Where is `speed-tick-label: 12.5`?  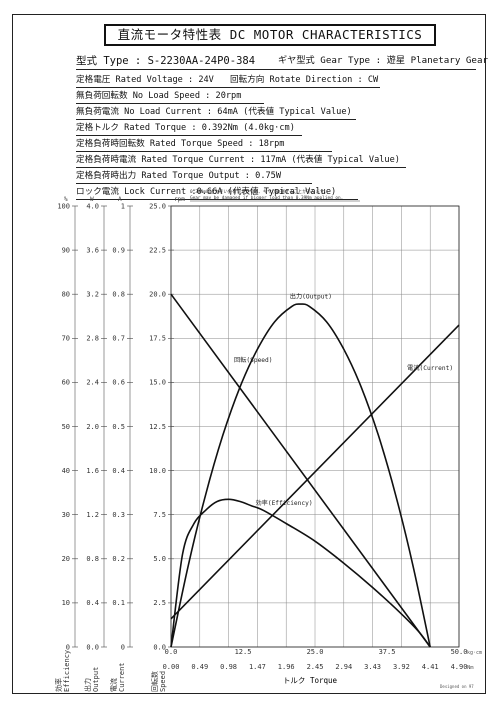
speed-tick-label: 12.5 is located at coordinates (157, 427).